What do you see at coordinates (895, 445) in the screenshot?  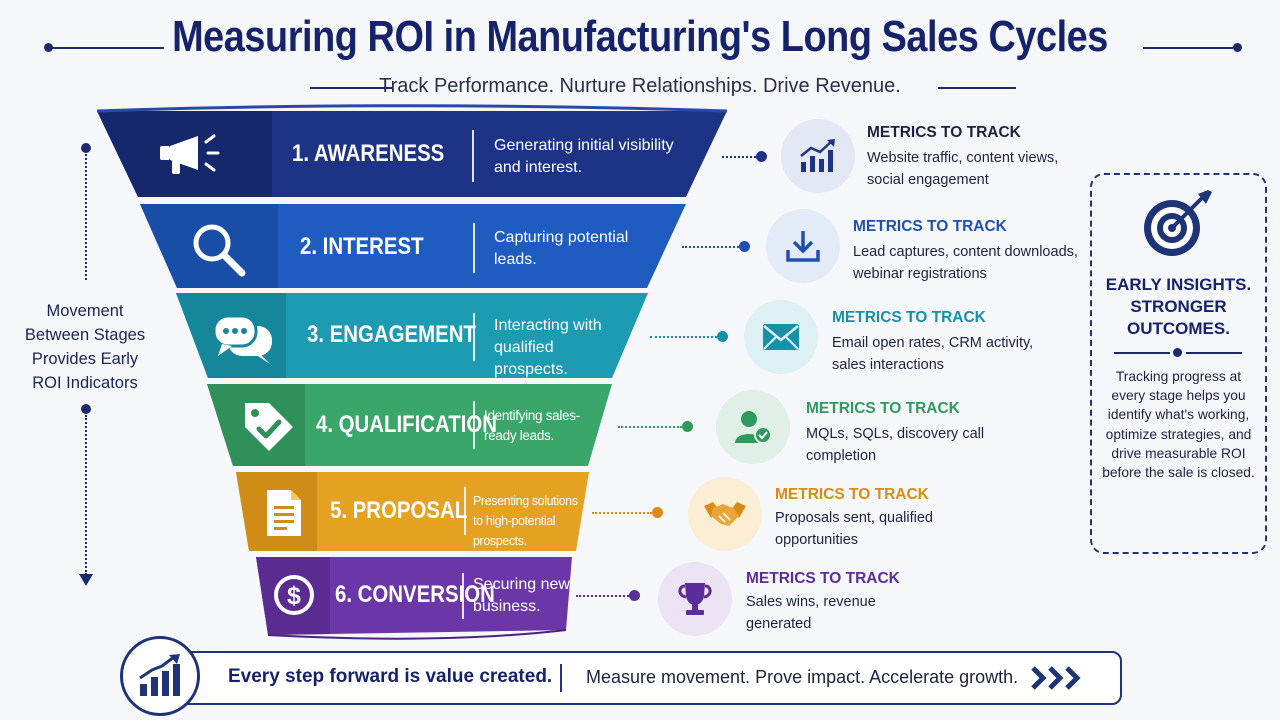 I see `metric-4-text: MQLs, SQLs, discovery call completion` at bounding box center [895, 445].